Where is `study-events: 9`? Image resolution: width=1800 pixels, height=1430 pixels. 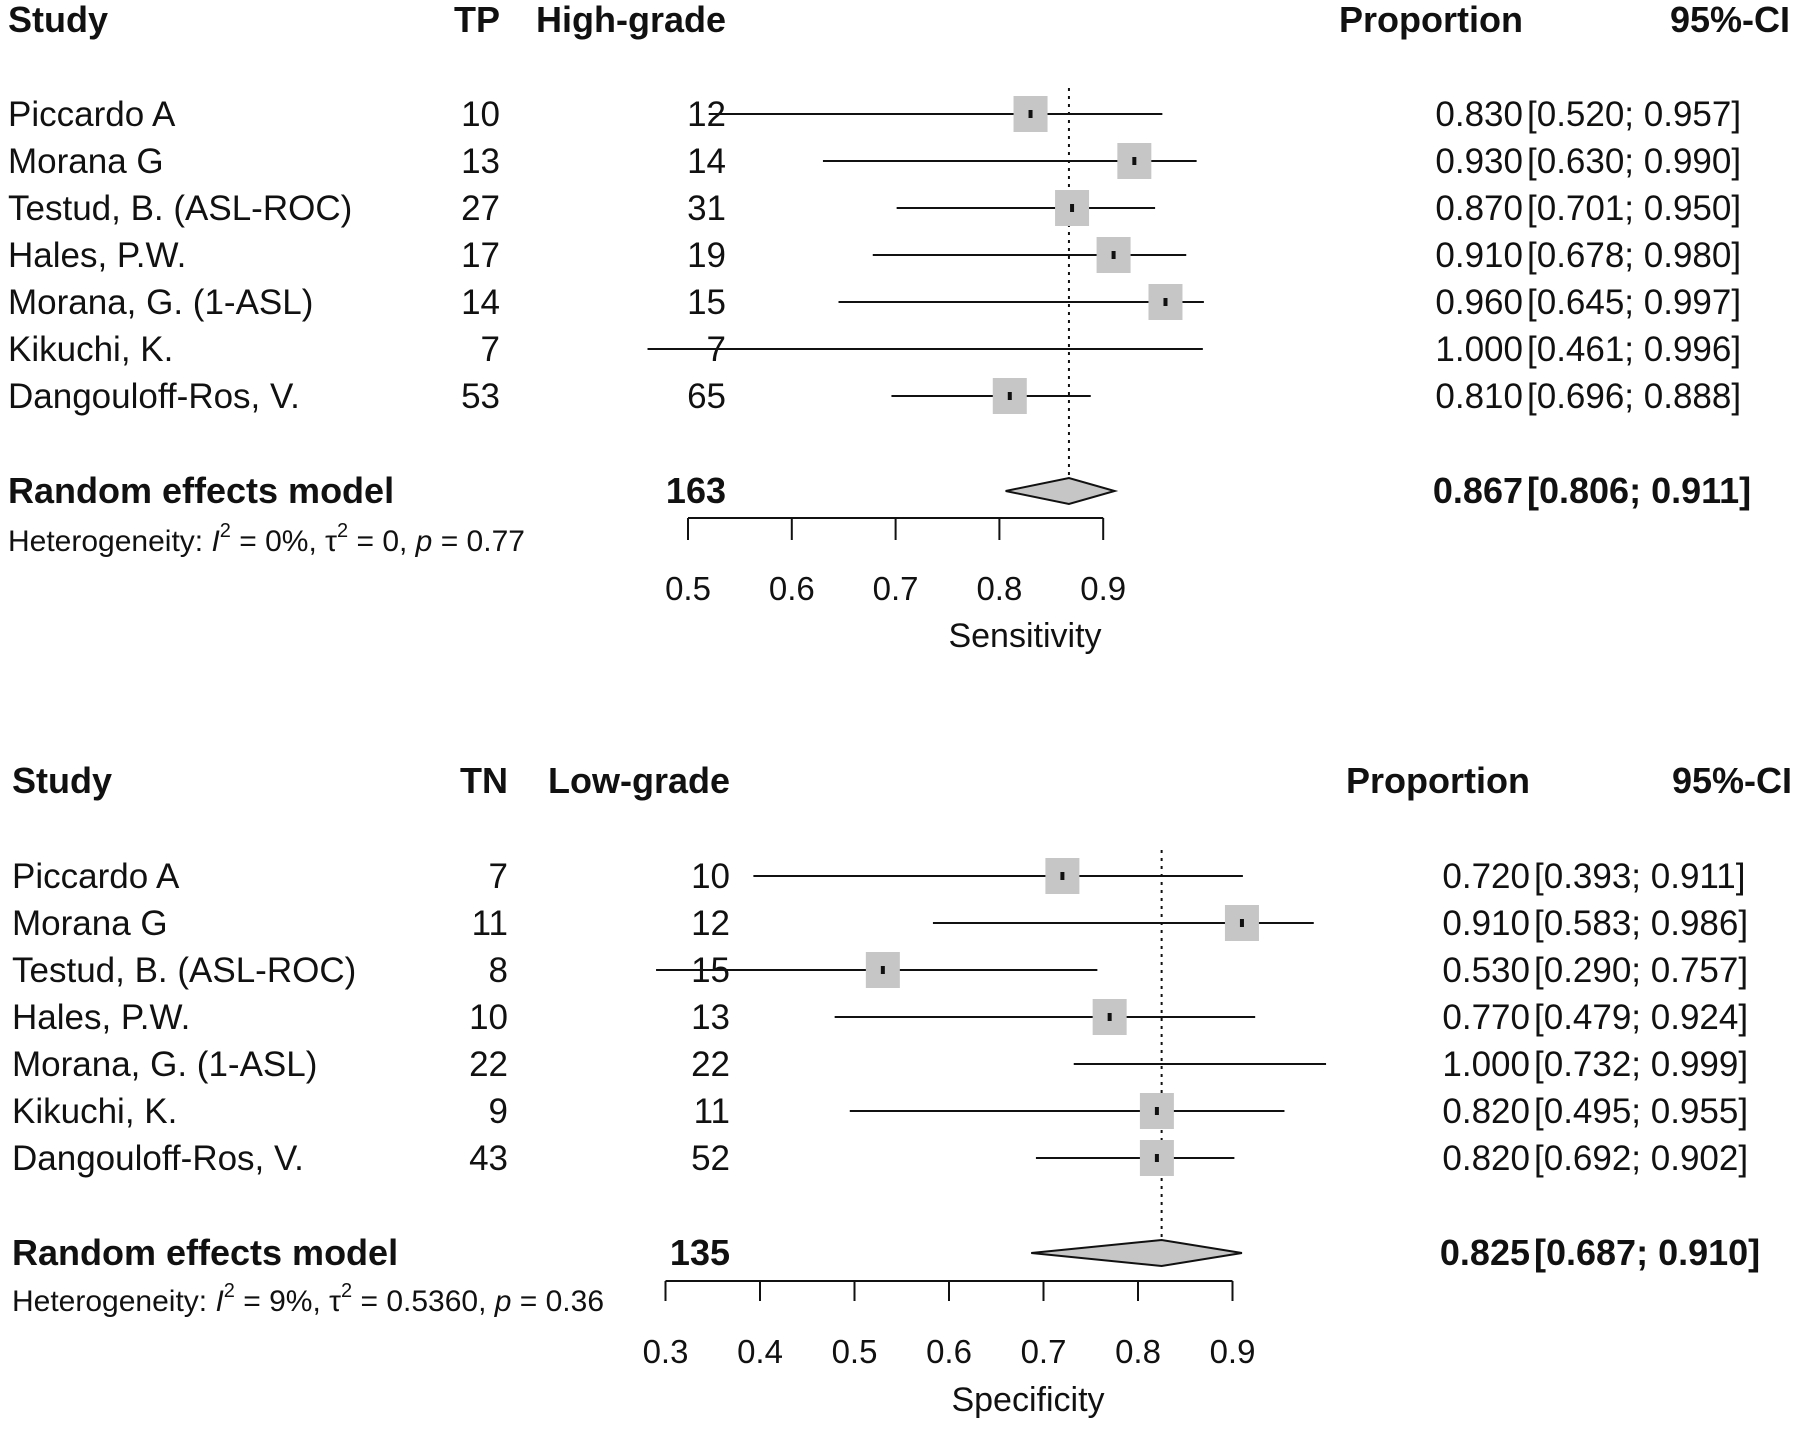
study-events: 9 is located at coordinates (498, 1111).